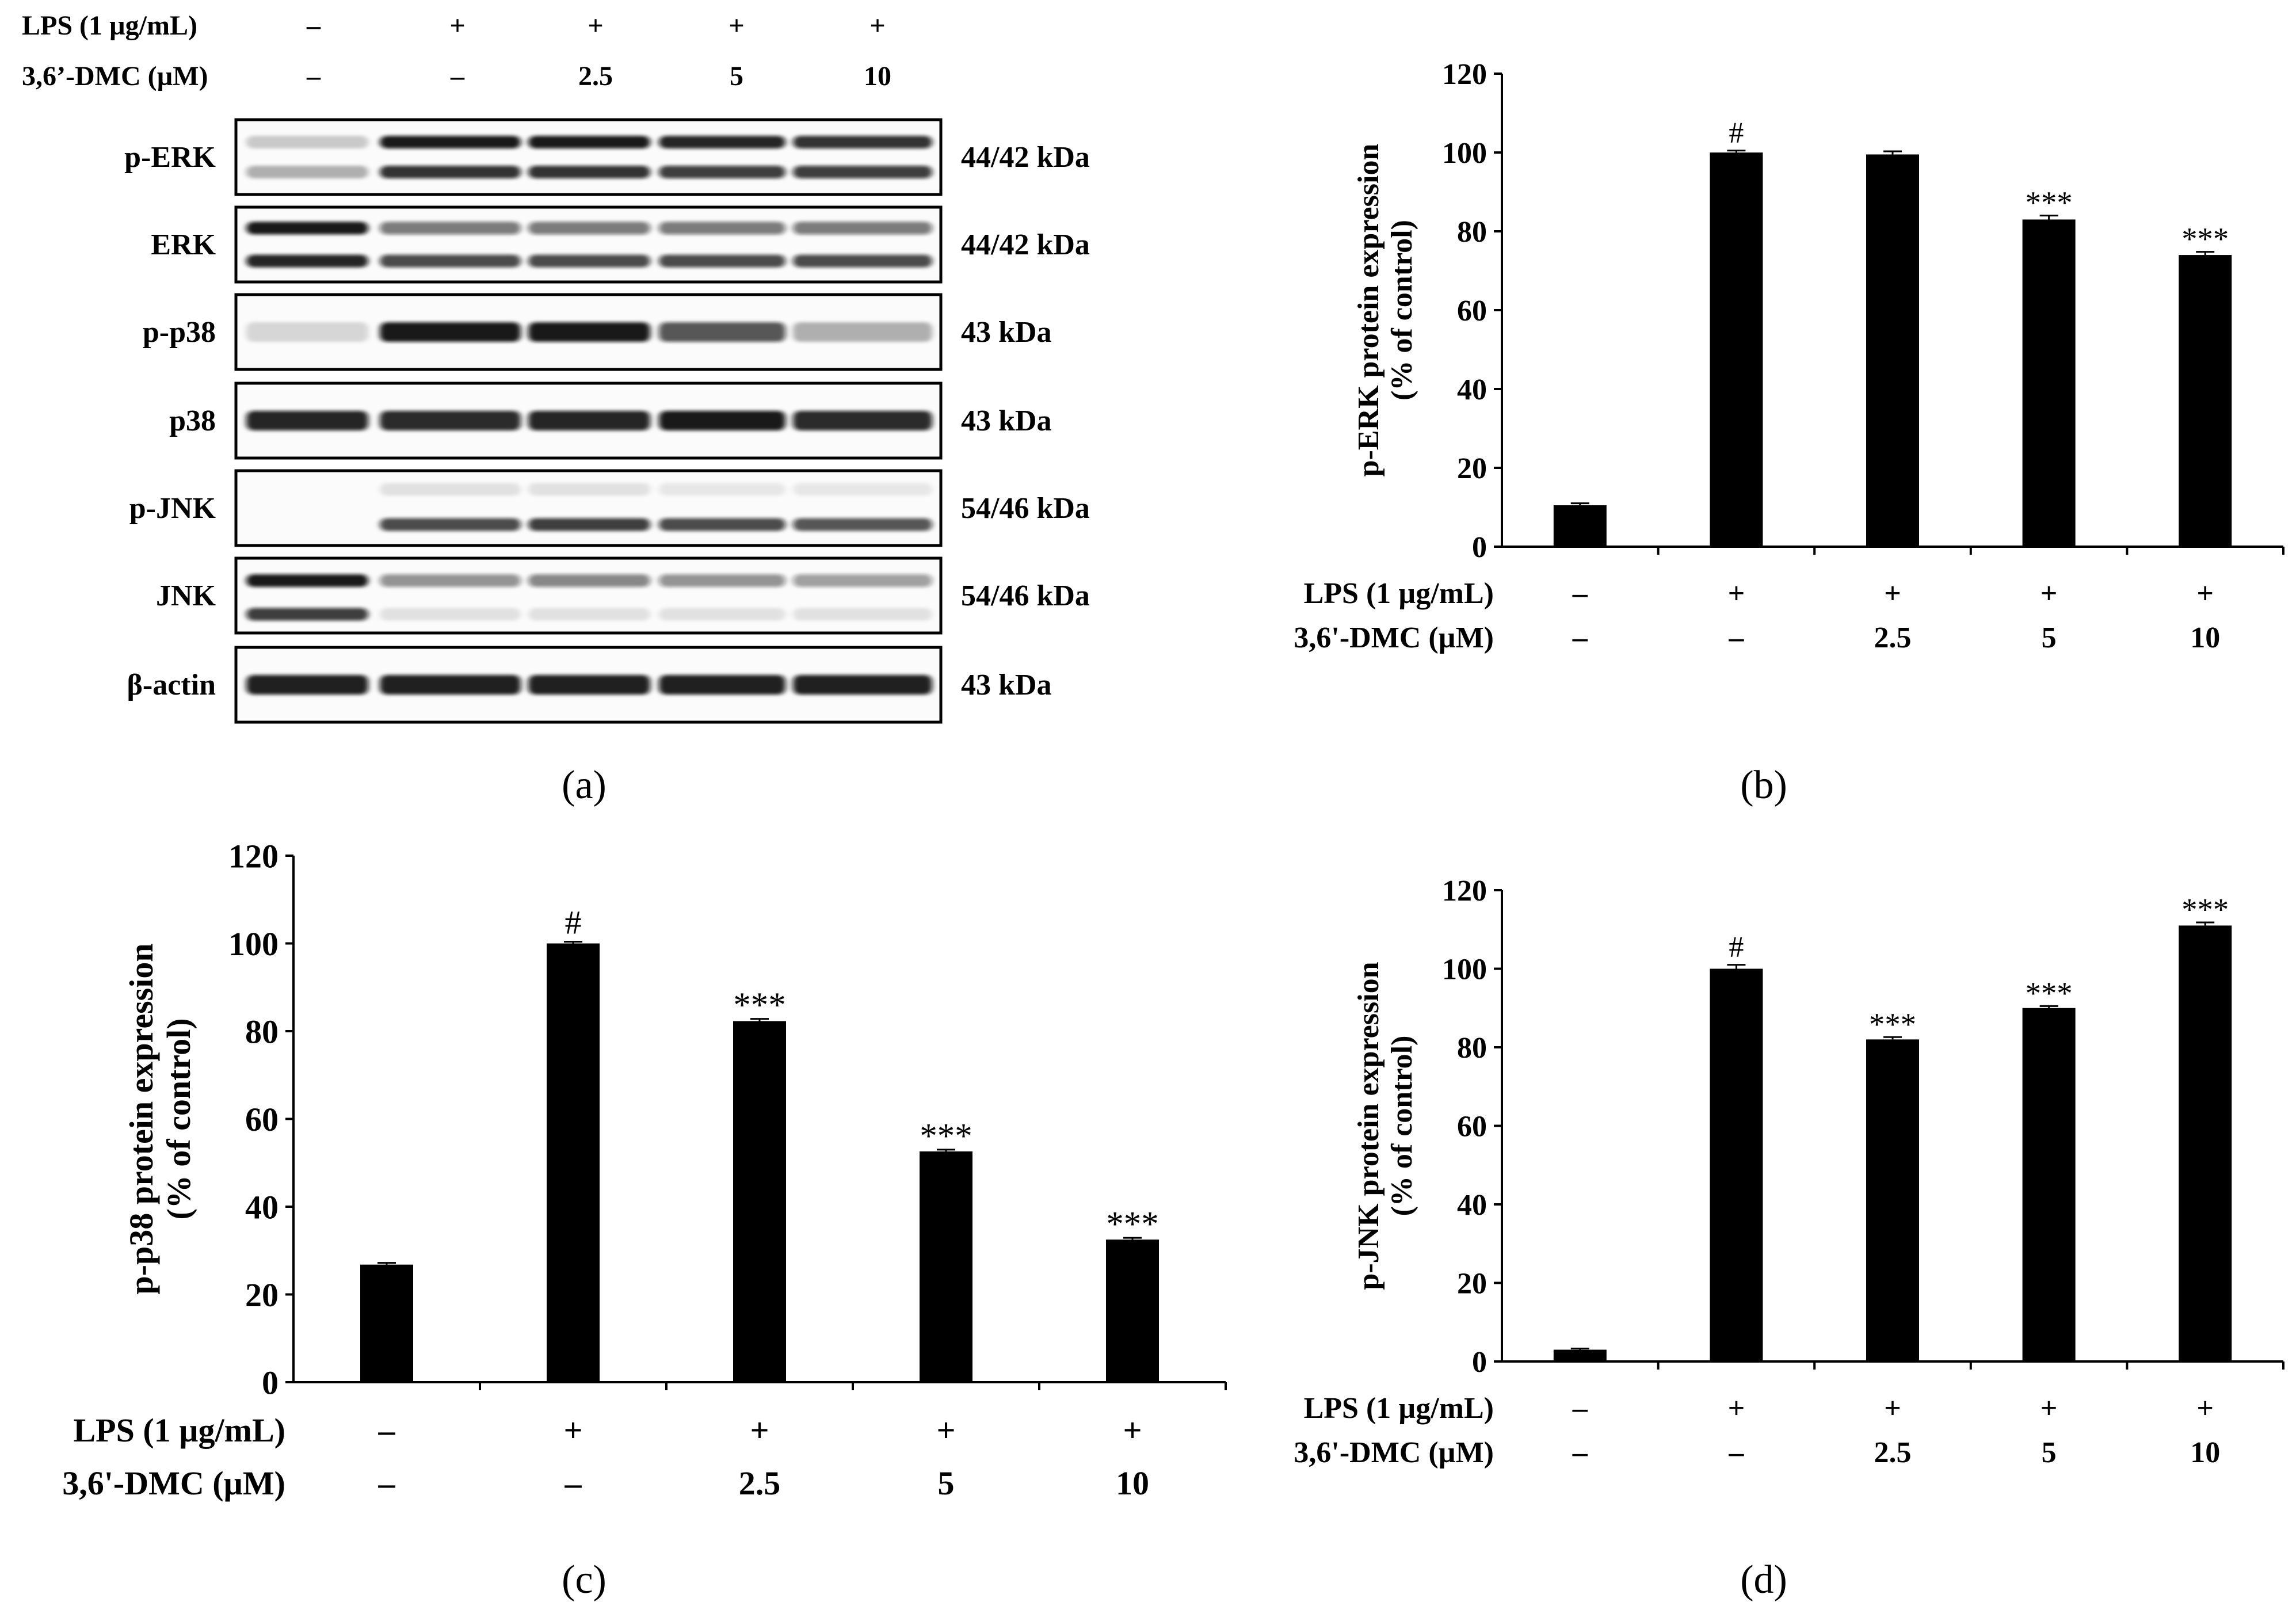 Image resolution: width=2296 pixels, height=1621 pixels. I want to click on blot-row: ERK 44/42 kDa, so click(620, 244).